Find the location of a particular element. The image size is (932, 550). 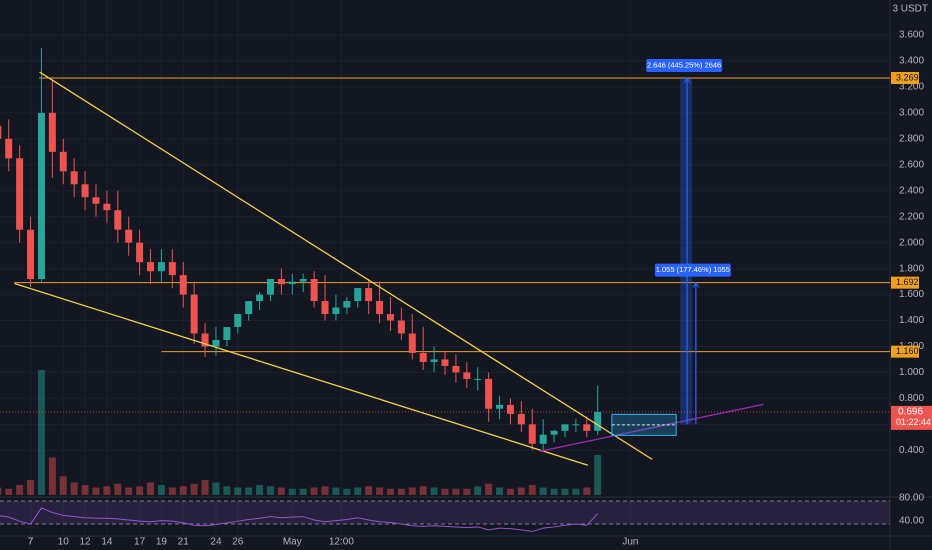

rsi-band is located at coordinates (445, 513).